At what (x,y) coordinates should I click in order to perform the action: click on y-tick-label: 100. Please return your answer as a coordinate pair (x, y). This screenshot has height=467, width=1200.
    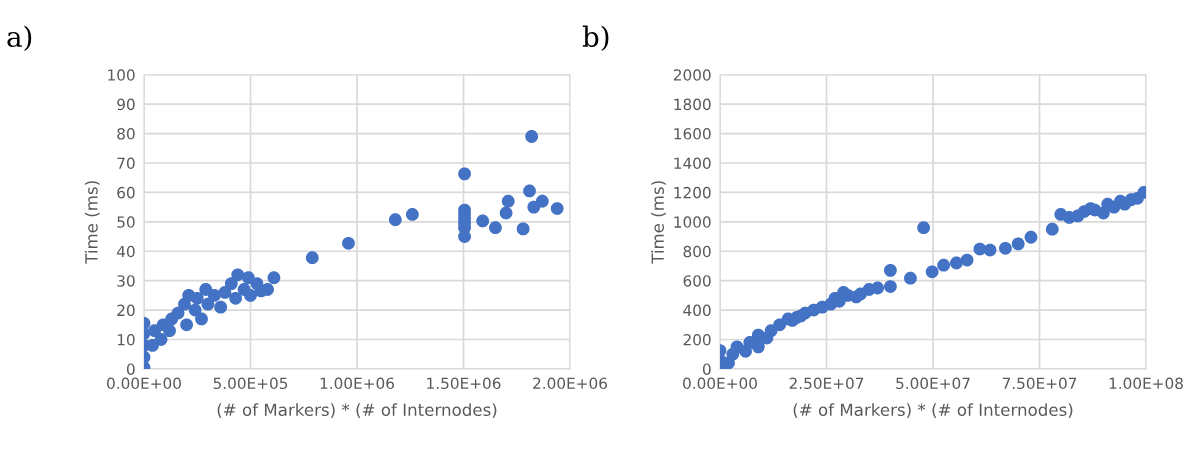
    Looking at the image, I should click on (121, 75).